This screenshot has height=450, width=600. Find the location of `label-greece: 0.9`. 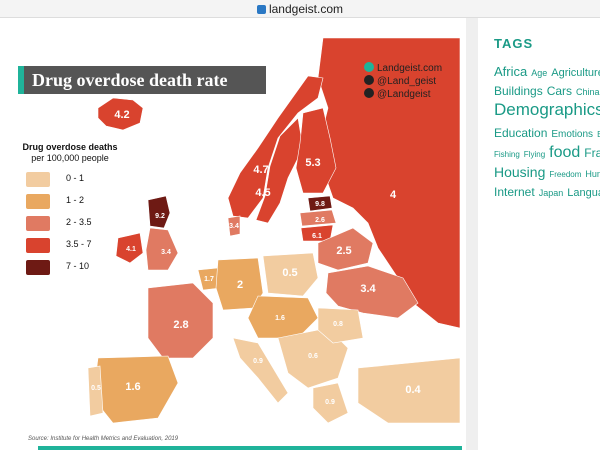

label-greece: 0.9 is located at coordinates (330, 402).